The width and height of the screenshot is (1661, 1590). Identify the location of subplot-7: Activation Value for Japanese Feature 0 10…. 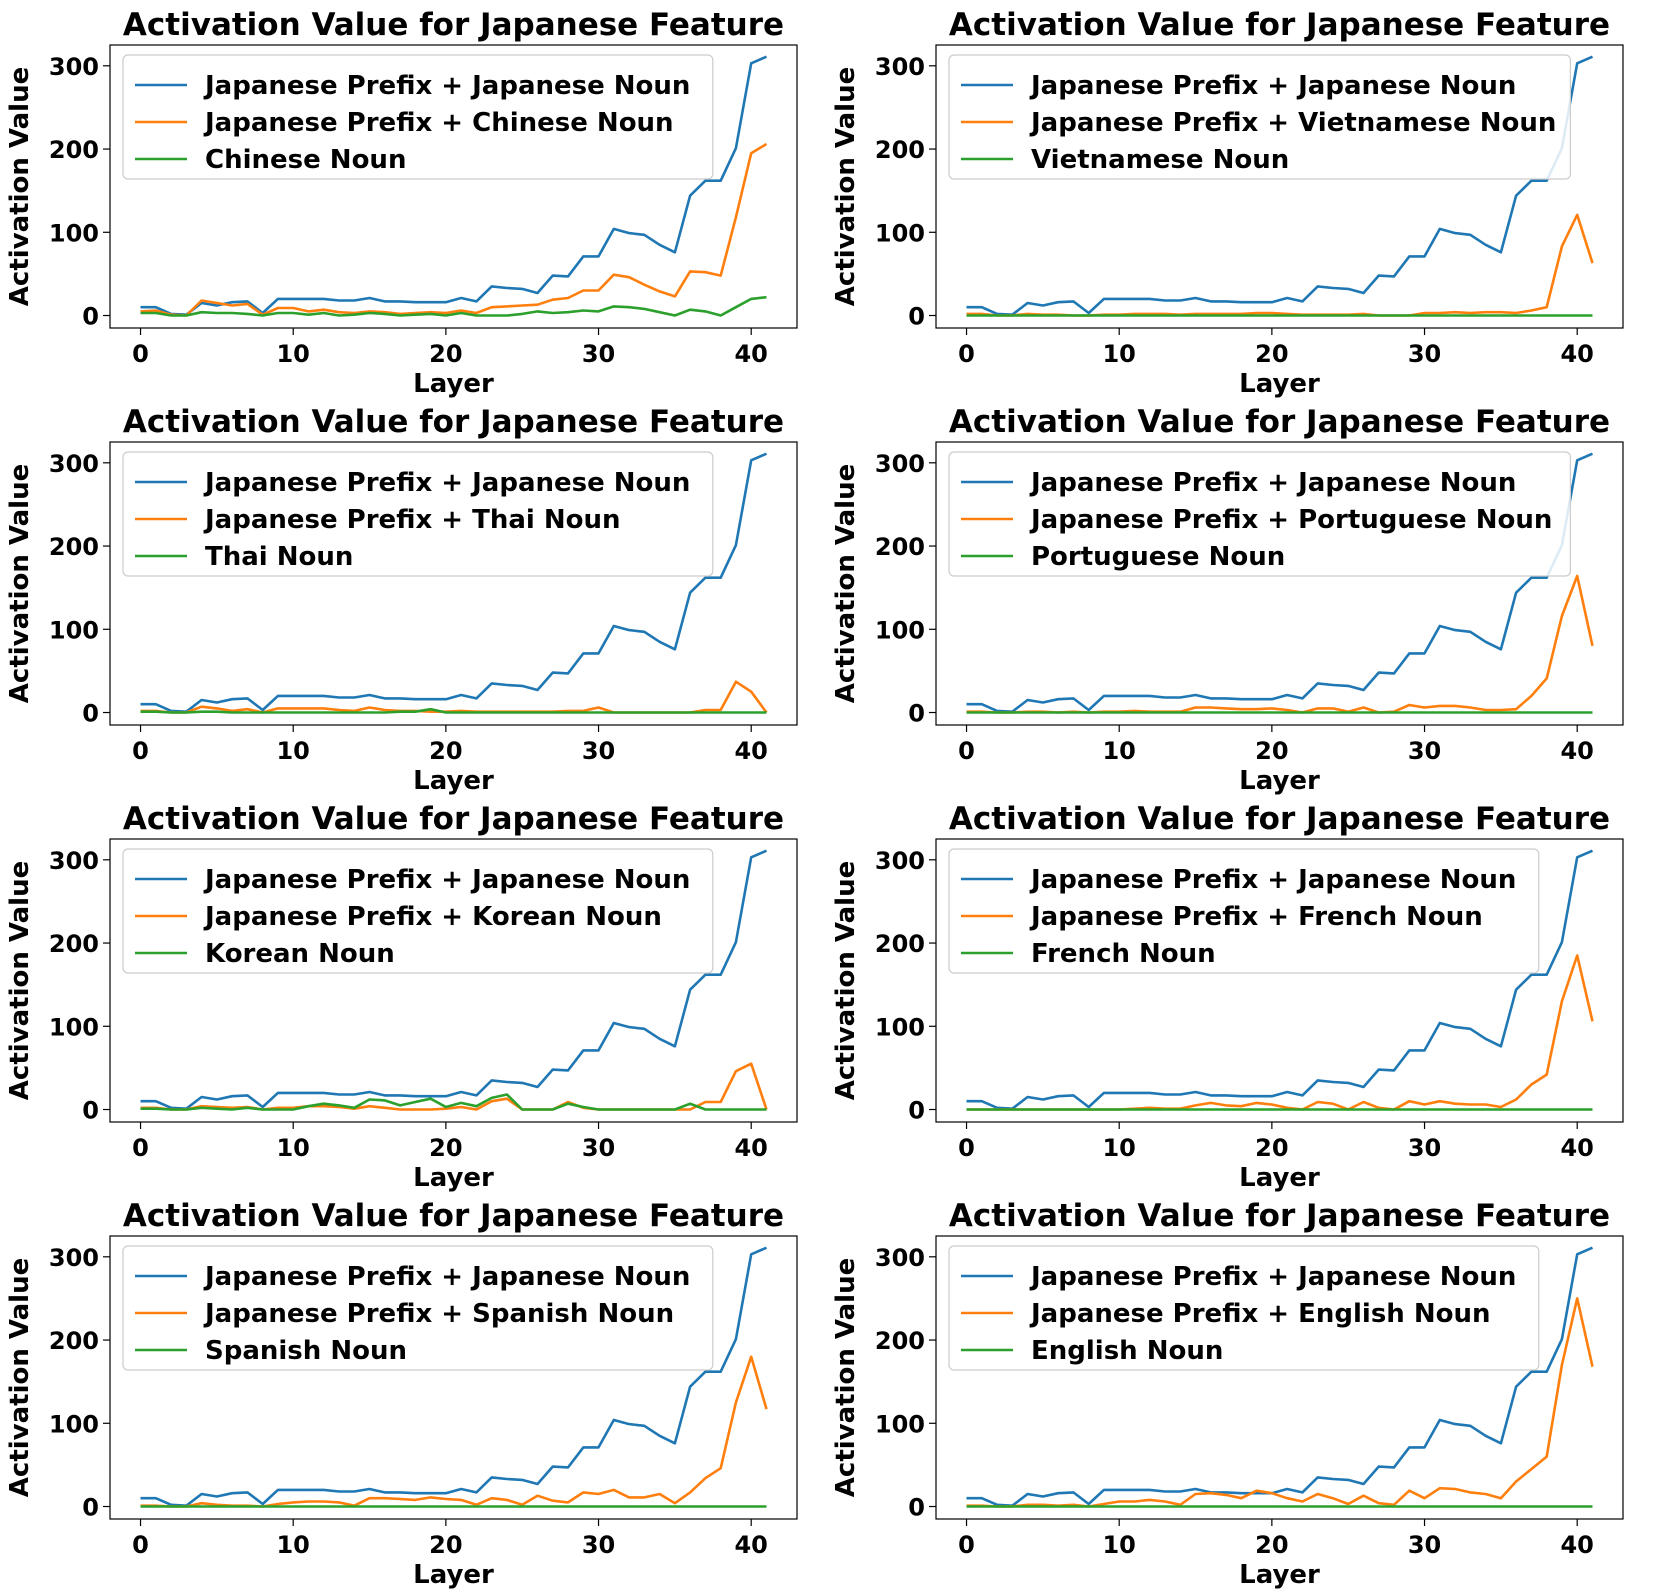
(401, 1394).